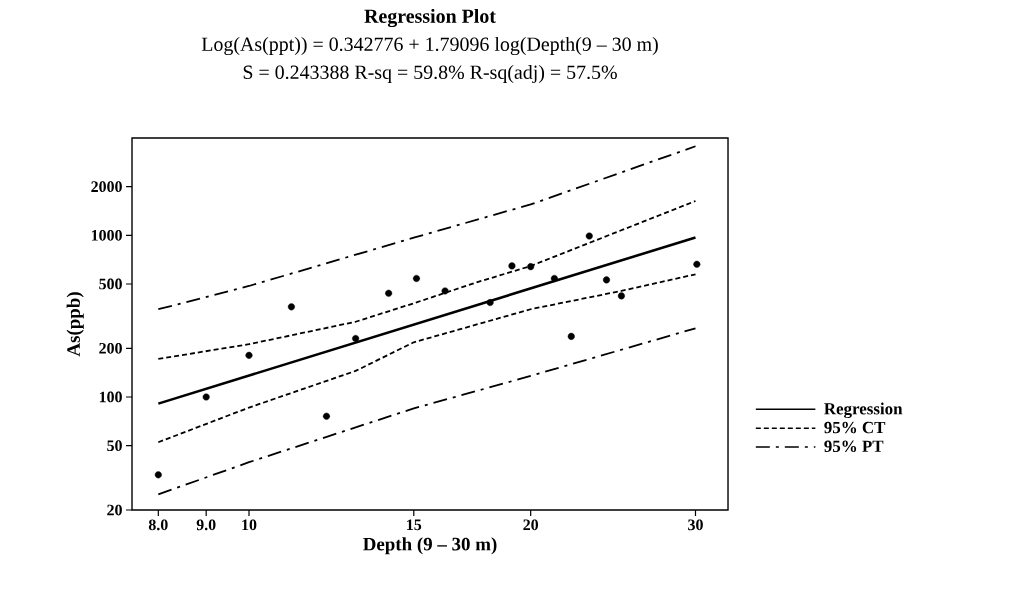 The image size is (1013, 608). Describe the element at coordinates (430, 74) in the screenshot. I see `text: S = 0.243388 R-sq = 59.8% R-sq(adj) = 57.5%` at that location.